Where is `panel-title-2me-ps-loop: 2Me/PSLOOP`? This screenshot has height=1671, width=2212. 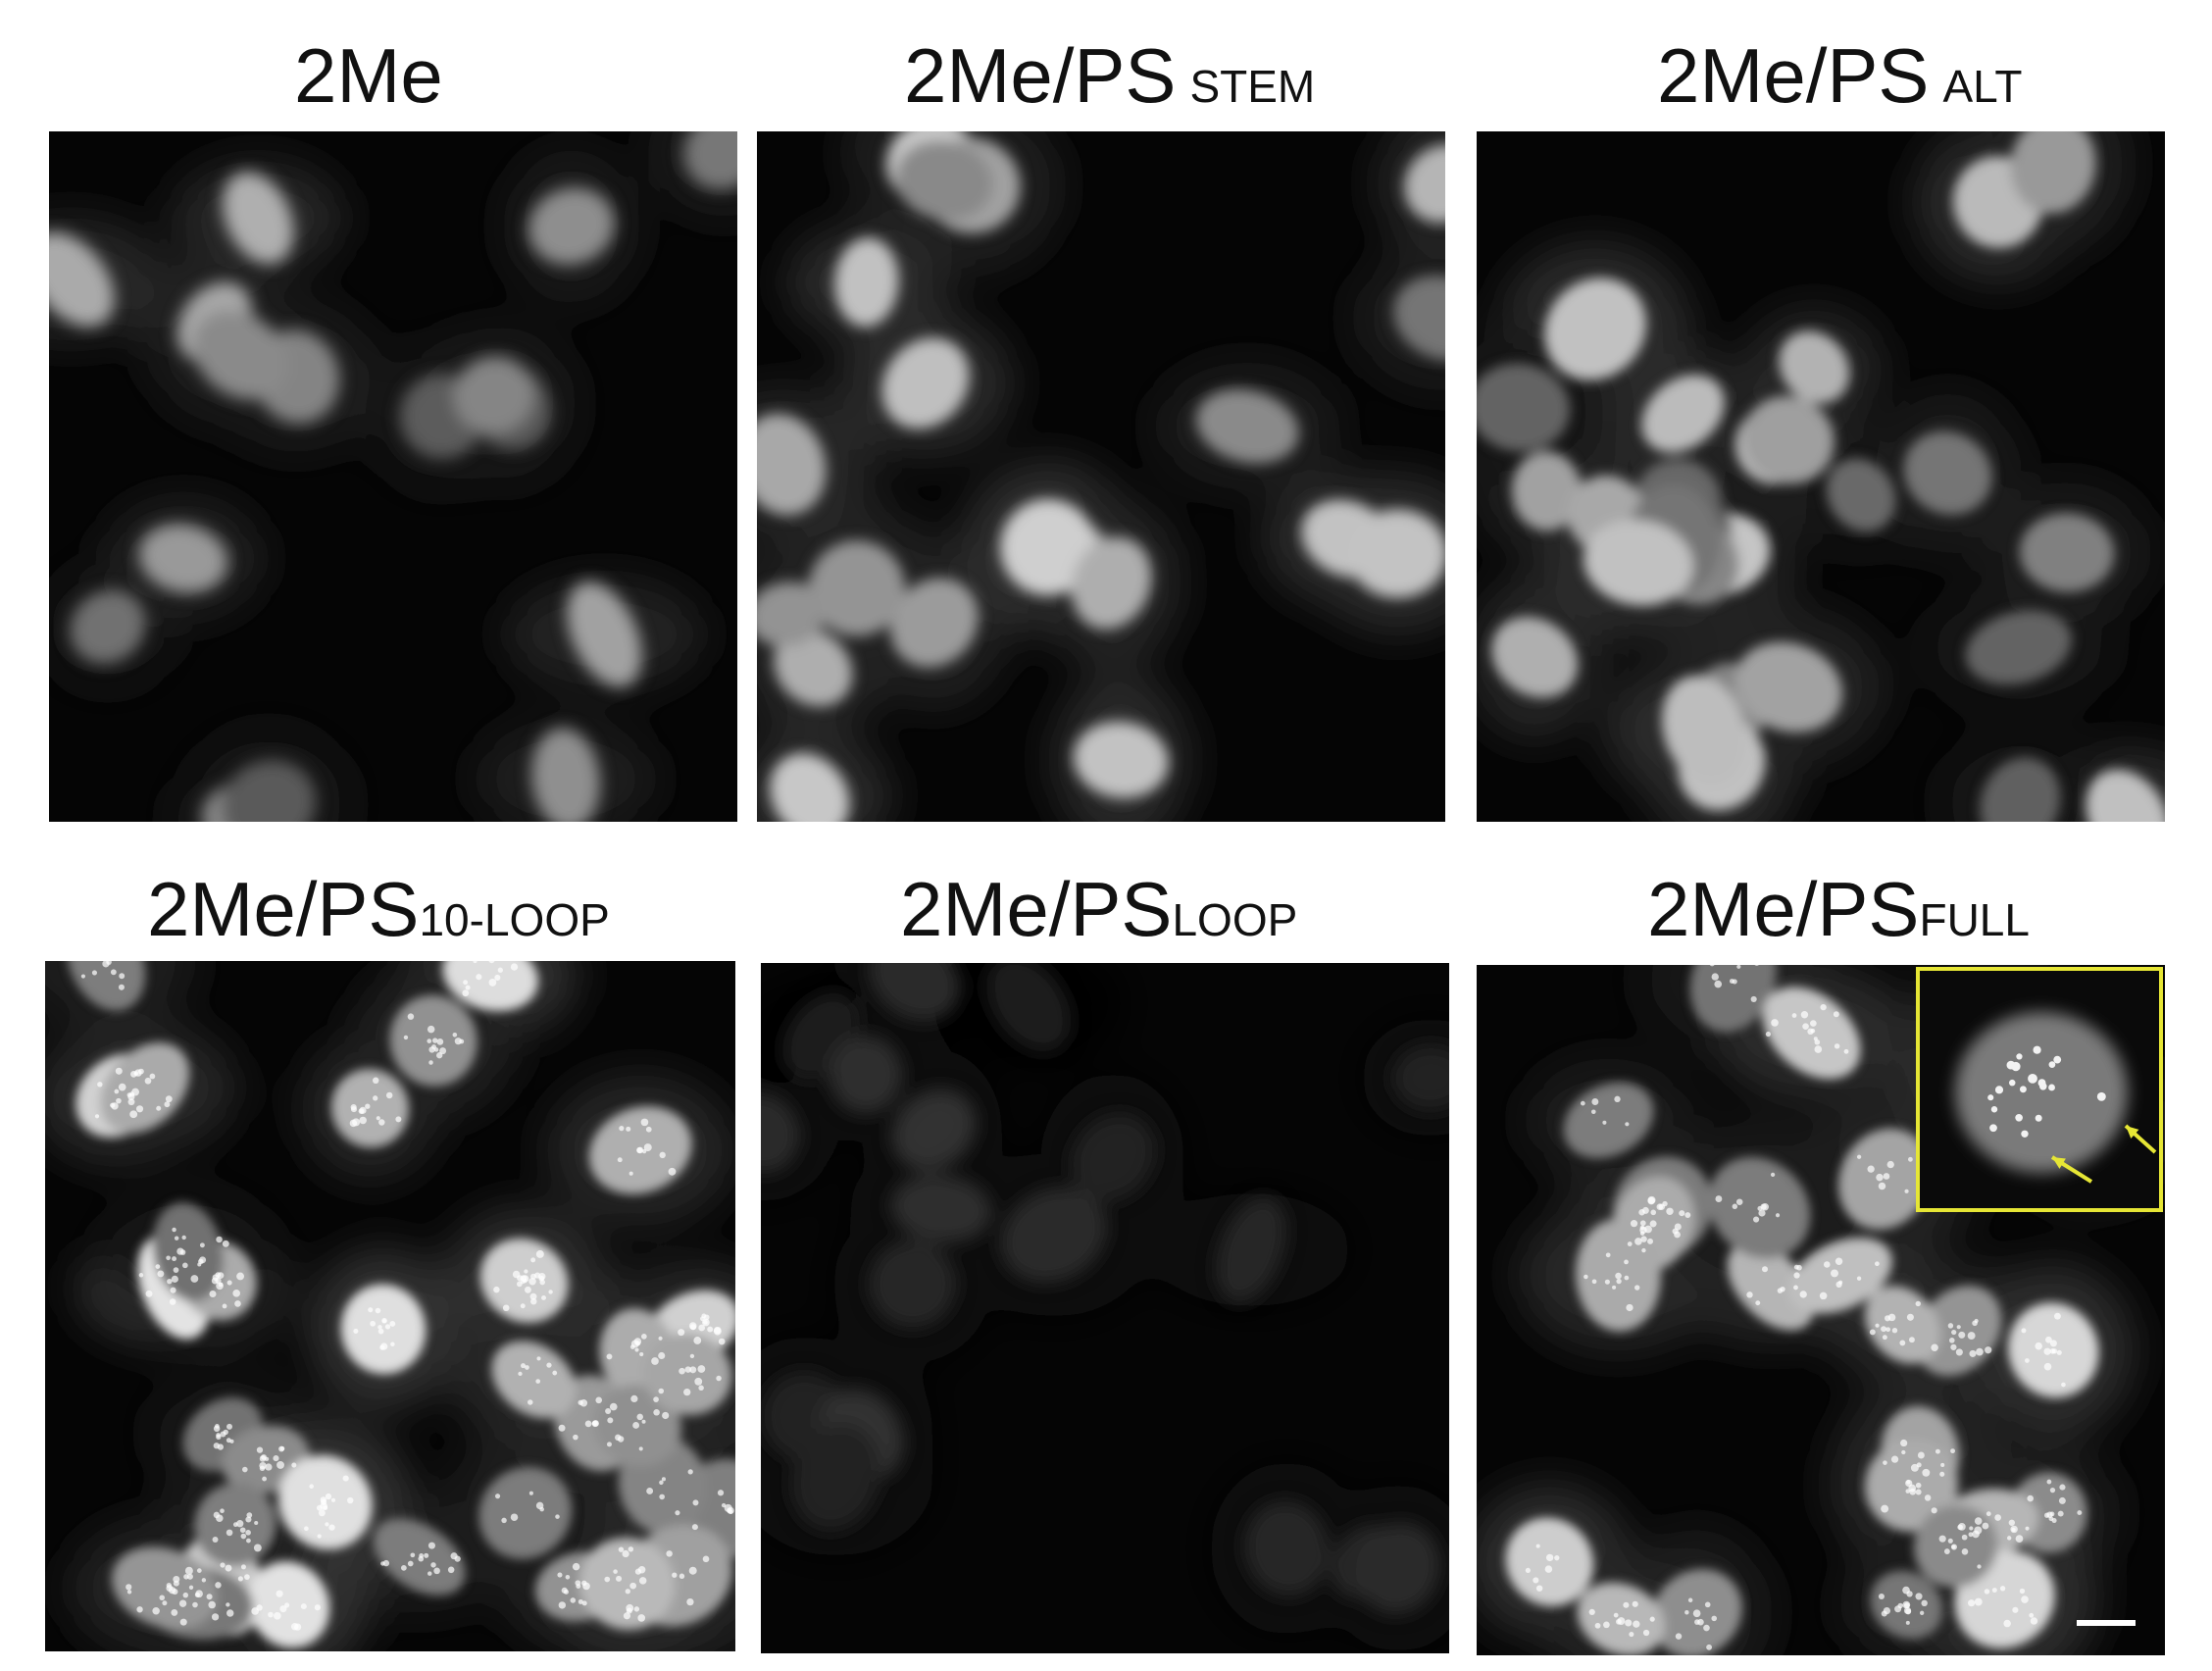
panel-title-2me-ps-loop: 2Me/PSLOOP is located at coordinates (1099, 909).